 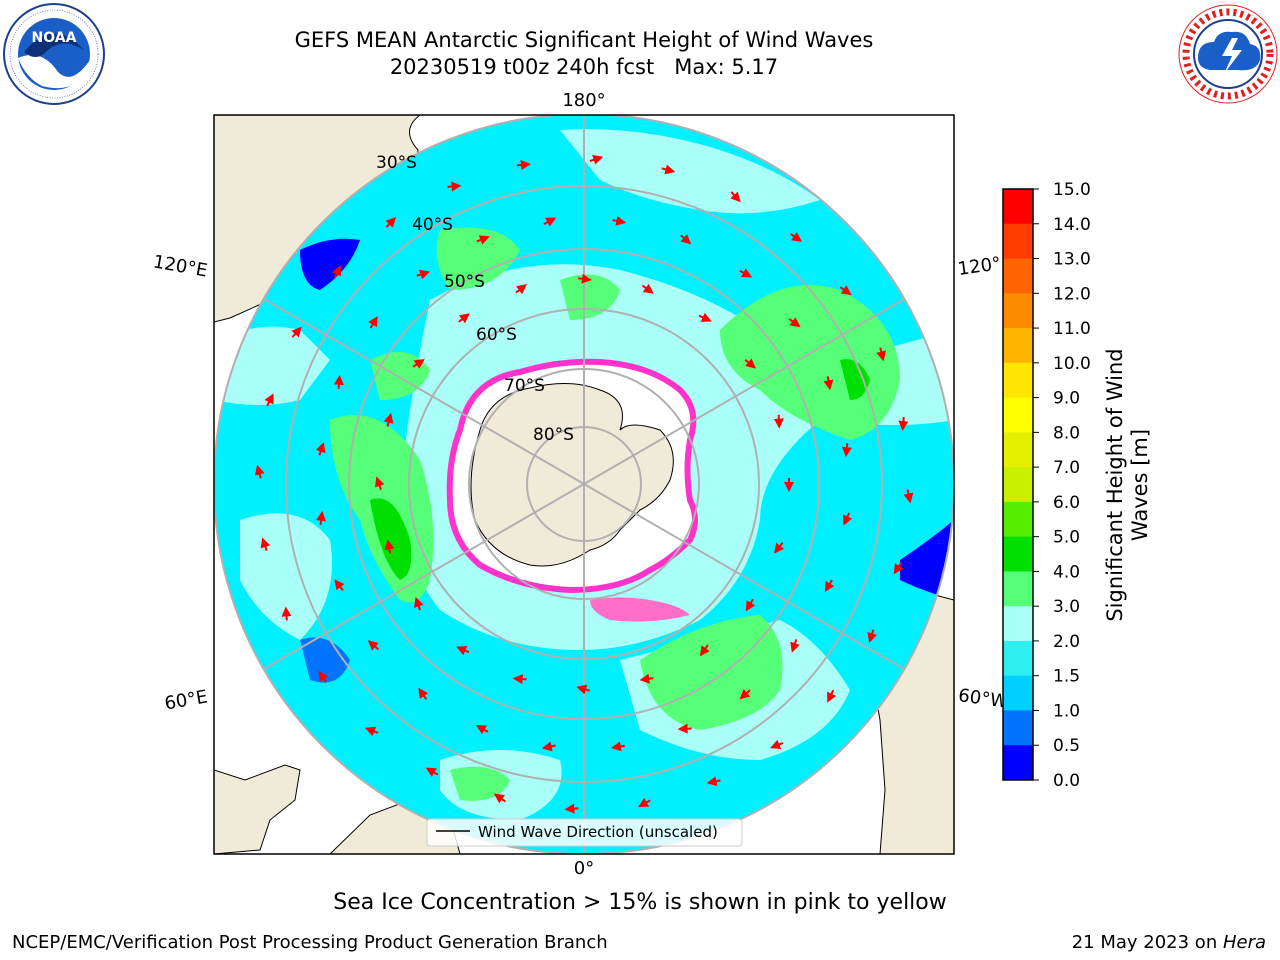 I want to click on lon-label-0: 0°, so click(x=584, y=868).